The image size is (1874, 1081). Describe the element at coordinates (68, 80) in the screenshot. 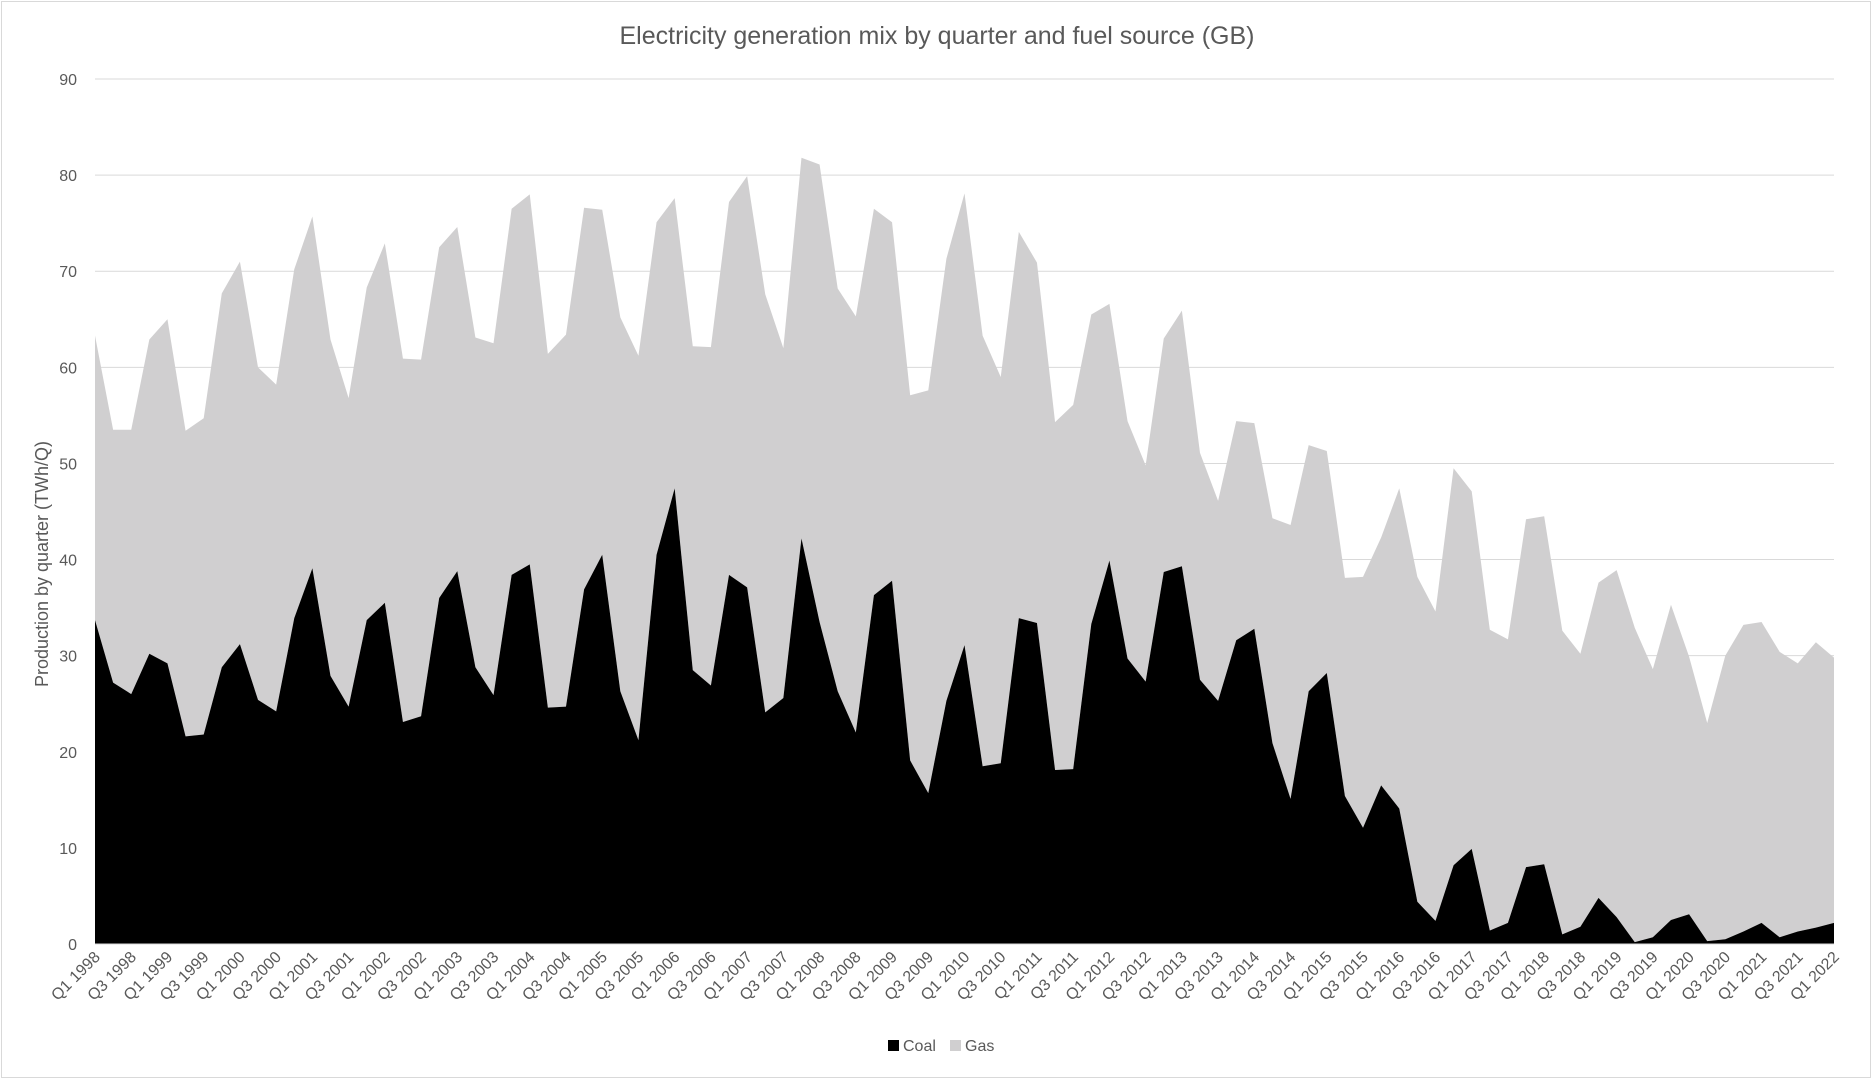

I see `y-tick-label: 90` at that location.